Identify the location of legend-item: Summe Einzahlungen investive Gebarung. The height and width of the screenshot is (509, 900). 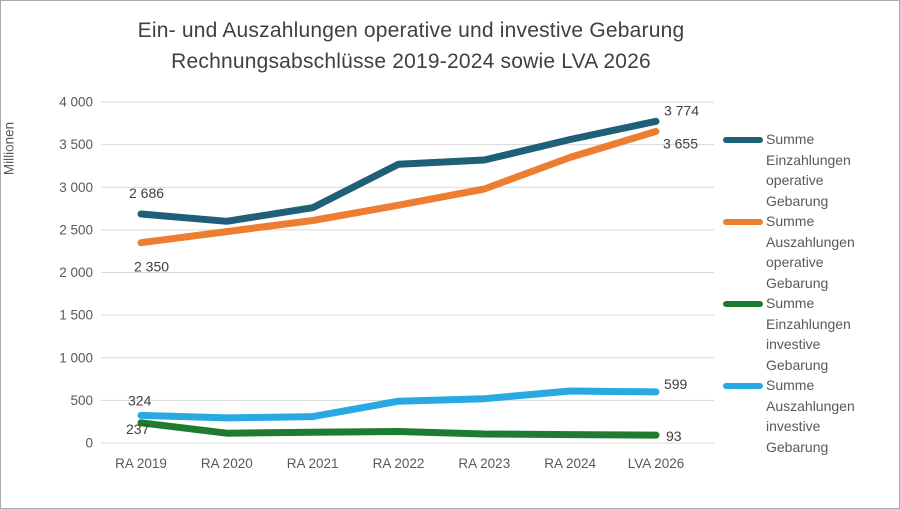
(808, 334).